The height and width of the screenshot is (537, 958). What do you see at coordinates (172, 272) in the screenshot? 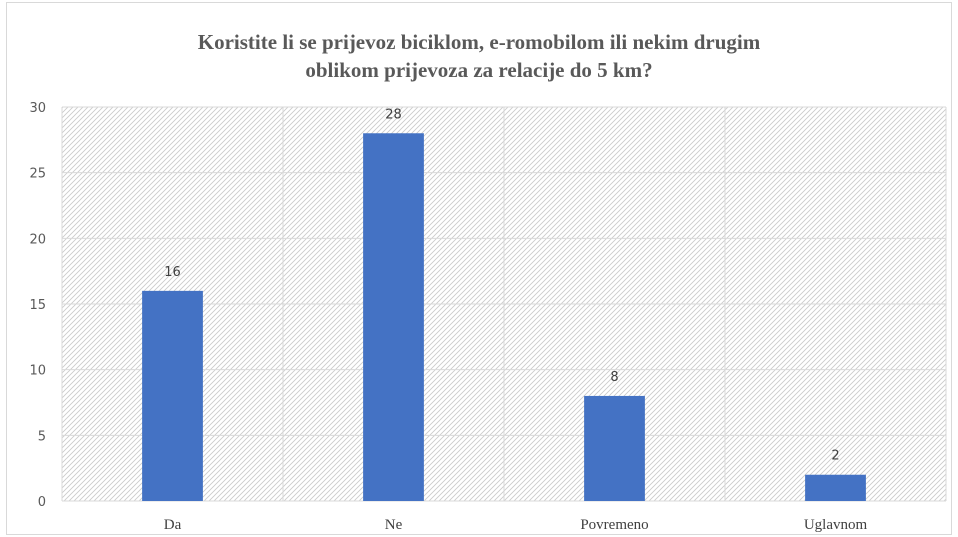
I see `data-label: 16` at bounding box center [172, 272].